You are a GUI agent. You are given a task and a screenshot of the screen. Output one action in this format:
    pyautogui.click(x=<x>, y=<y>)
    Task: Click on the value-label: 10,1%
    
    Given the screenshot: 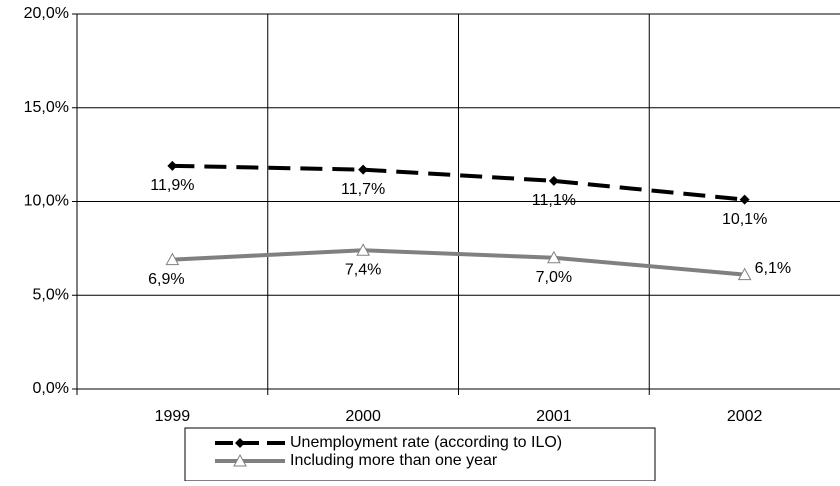 What is the action you would take?
    pyautogui.click(x=744, y=219)
    